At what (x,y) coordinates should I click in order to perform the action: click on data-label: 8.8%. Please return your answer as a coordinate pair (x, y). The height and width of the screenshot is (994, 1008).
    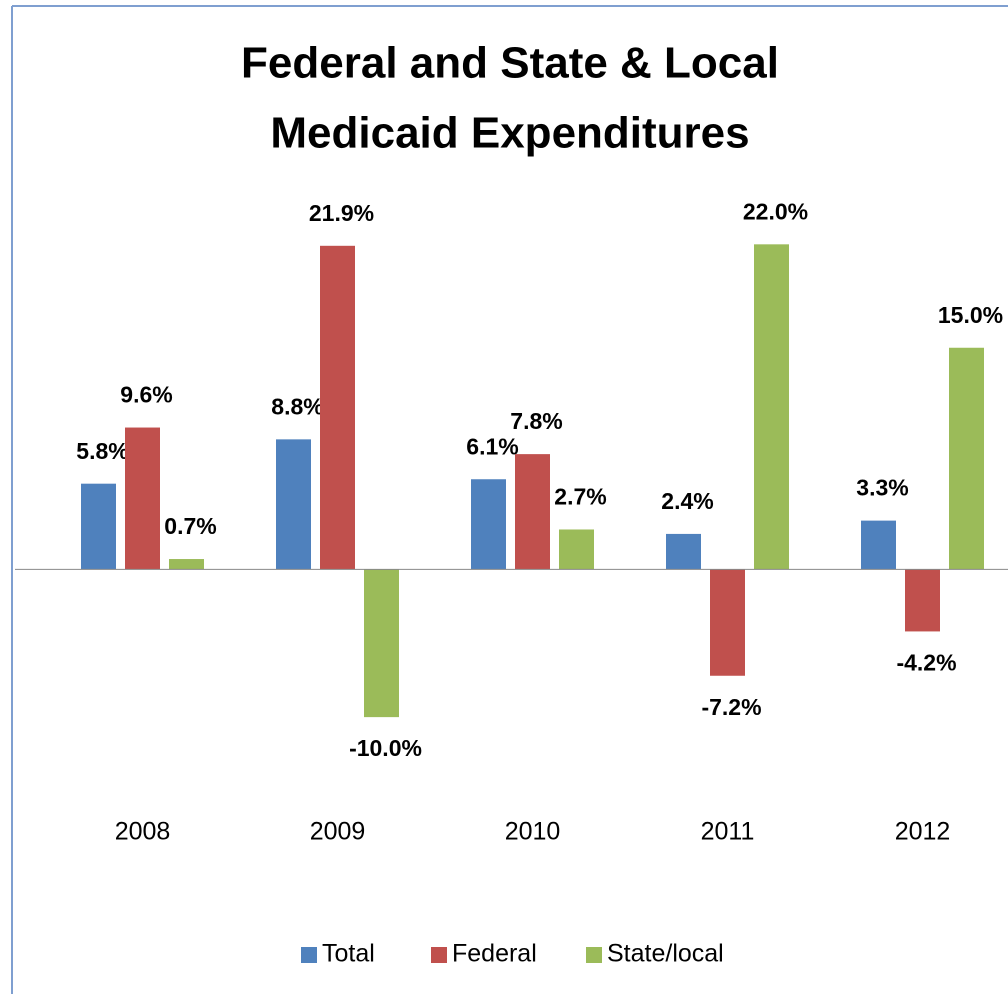
    Looking at the image, I should click on (297, 406).